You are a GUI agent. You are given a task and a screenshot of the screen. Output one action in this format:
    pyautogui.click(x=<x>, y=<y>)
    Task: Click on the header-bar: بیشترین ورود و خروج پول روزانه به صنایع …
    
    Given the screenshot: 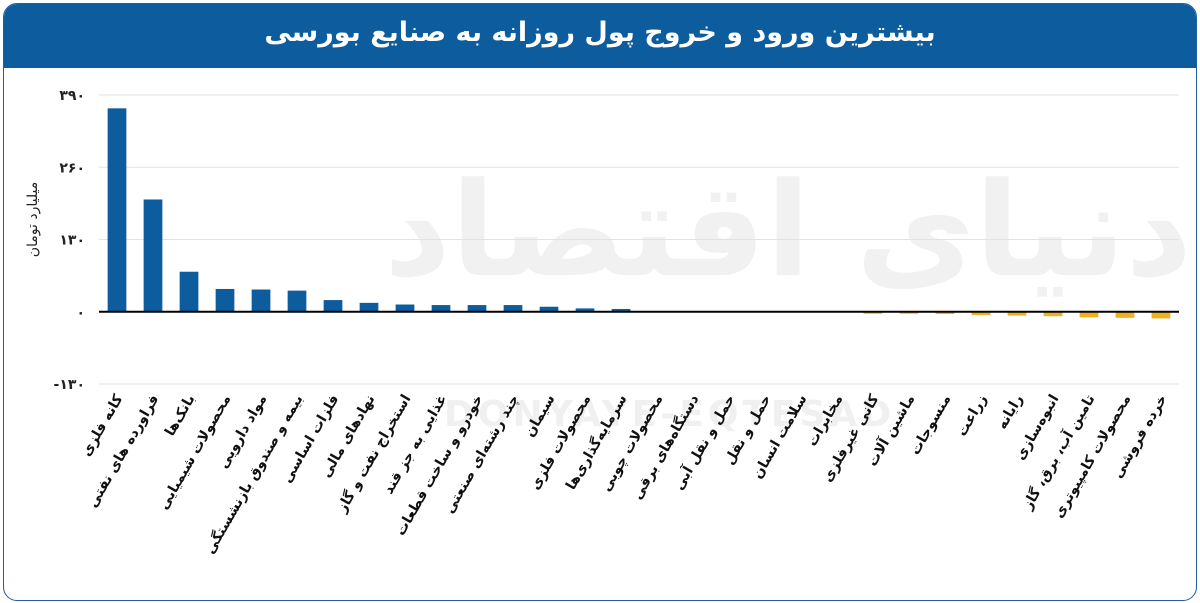 What is the action you would take?
    pyautogui.click(x=600, y=36)
    